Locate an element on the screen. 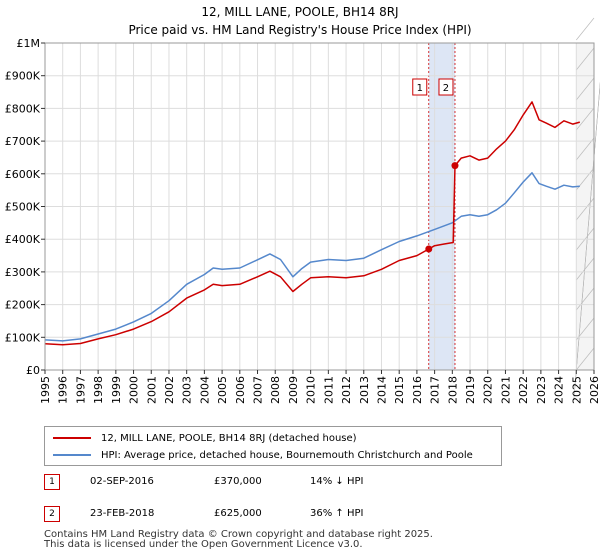  y-tick-label: £700K is located at coordinates (23, 141).